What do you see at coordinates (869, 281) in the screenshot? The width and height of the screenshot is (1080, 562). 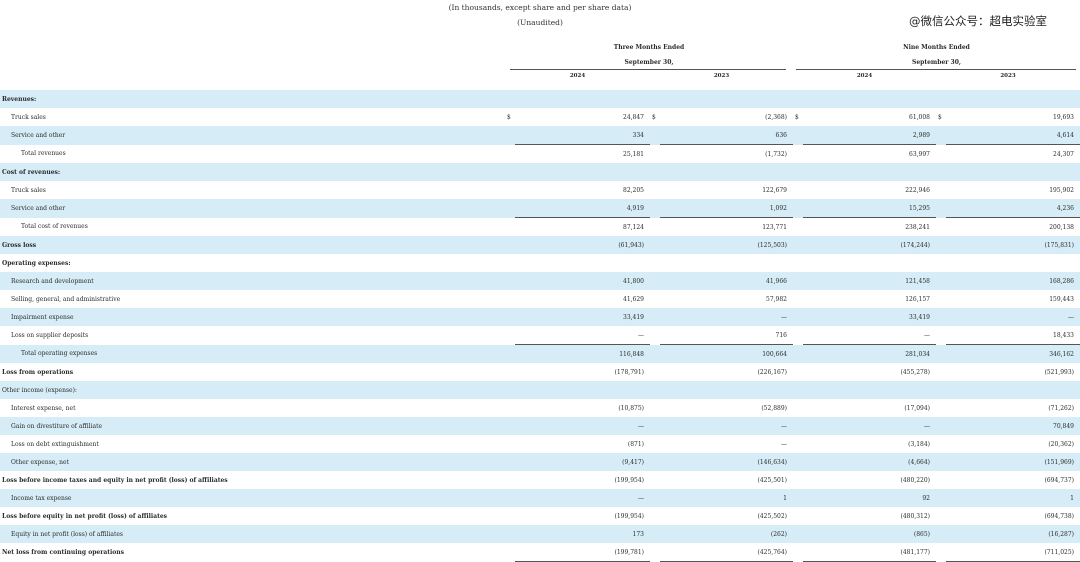 I see `val-9m-2024: 121,458` at bounding box center [869, 281].